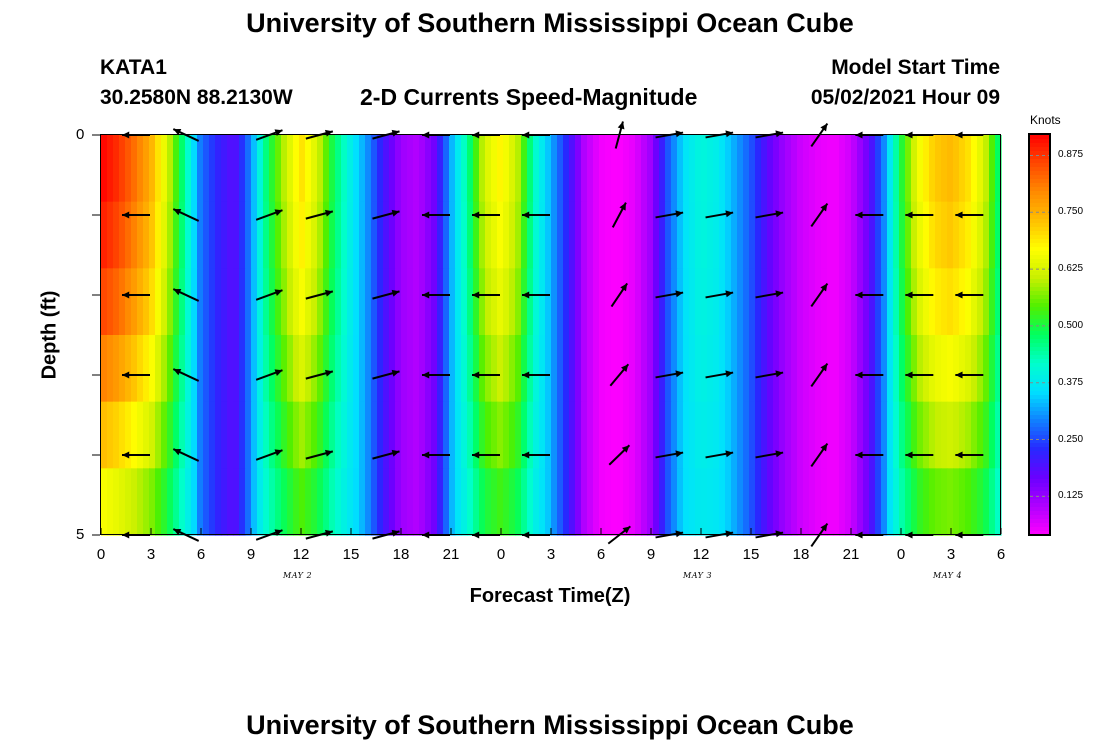 This screenshot has height=750, width=1100. I want to click on x-tick-label: 12, so click(701, 554).